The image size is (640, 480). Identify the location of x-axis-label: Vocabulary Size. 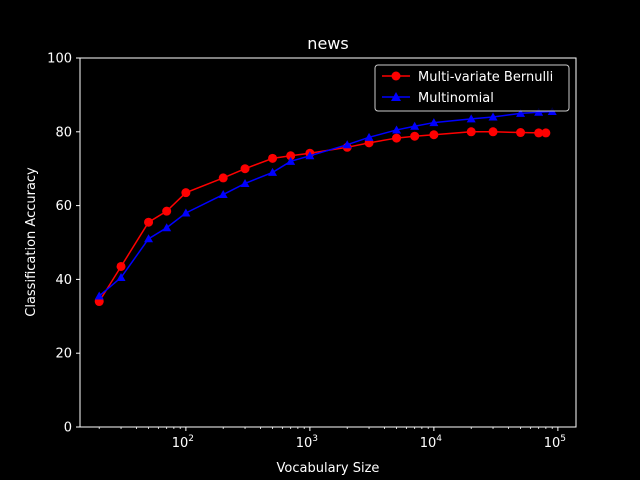
(328, 468).